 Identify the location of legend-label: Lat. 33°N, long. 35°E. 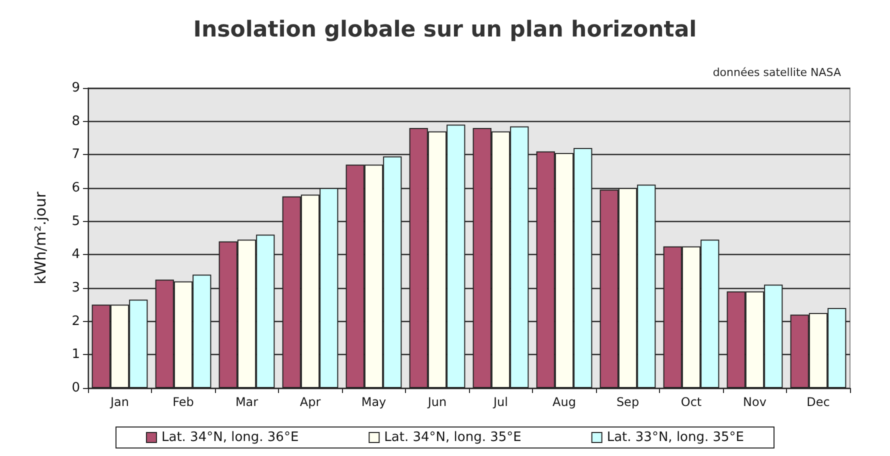
(675, 437).